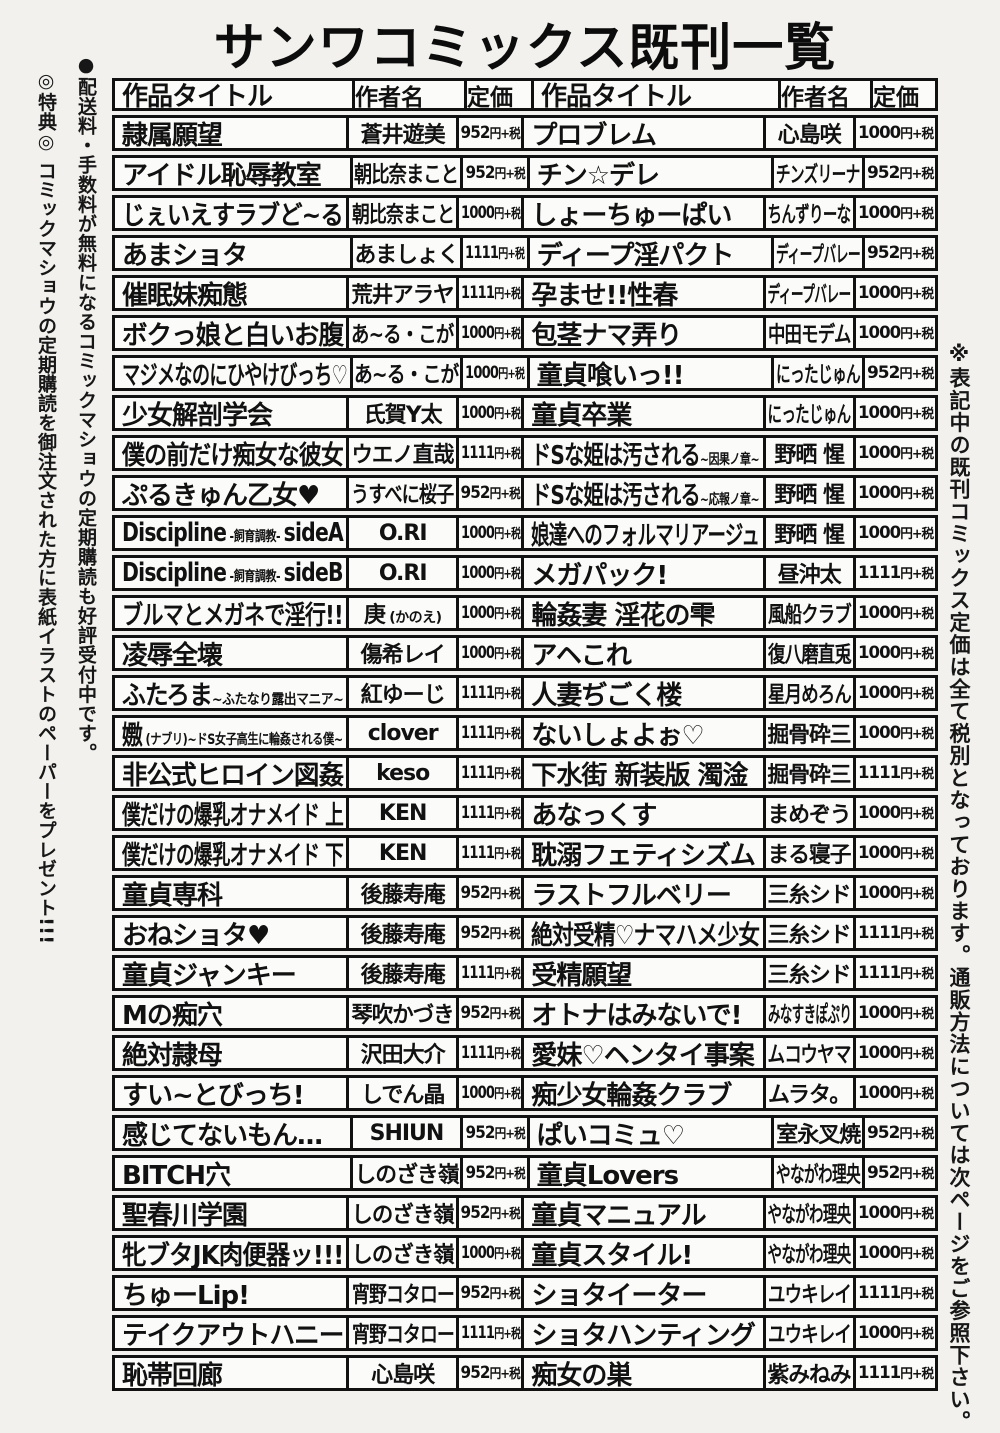 The height and width of the screenshot is (1433, 1000). Describe the element at coordinates (652, 1173) in the screenshot. I see `work-title-cell: 童貞Lovers` at that location.